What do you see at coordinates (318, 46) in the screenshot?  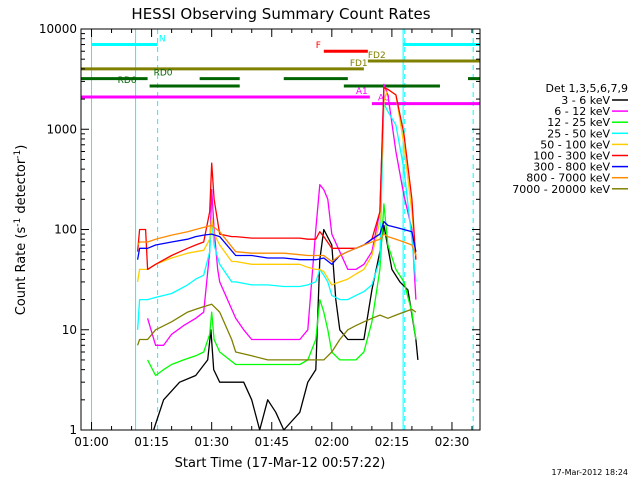 I see `flag-label-f: F` at bounding box center [318, 46].